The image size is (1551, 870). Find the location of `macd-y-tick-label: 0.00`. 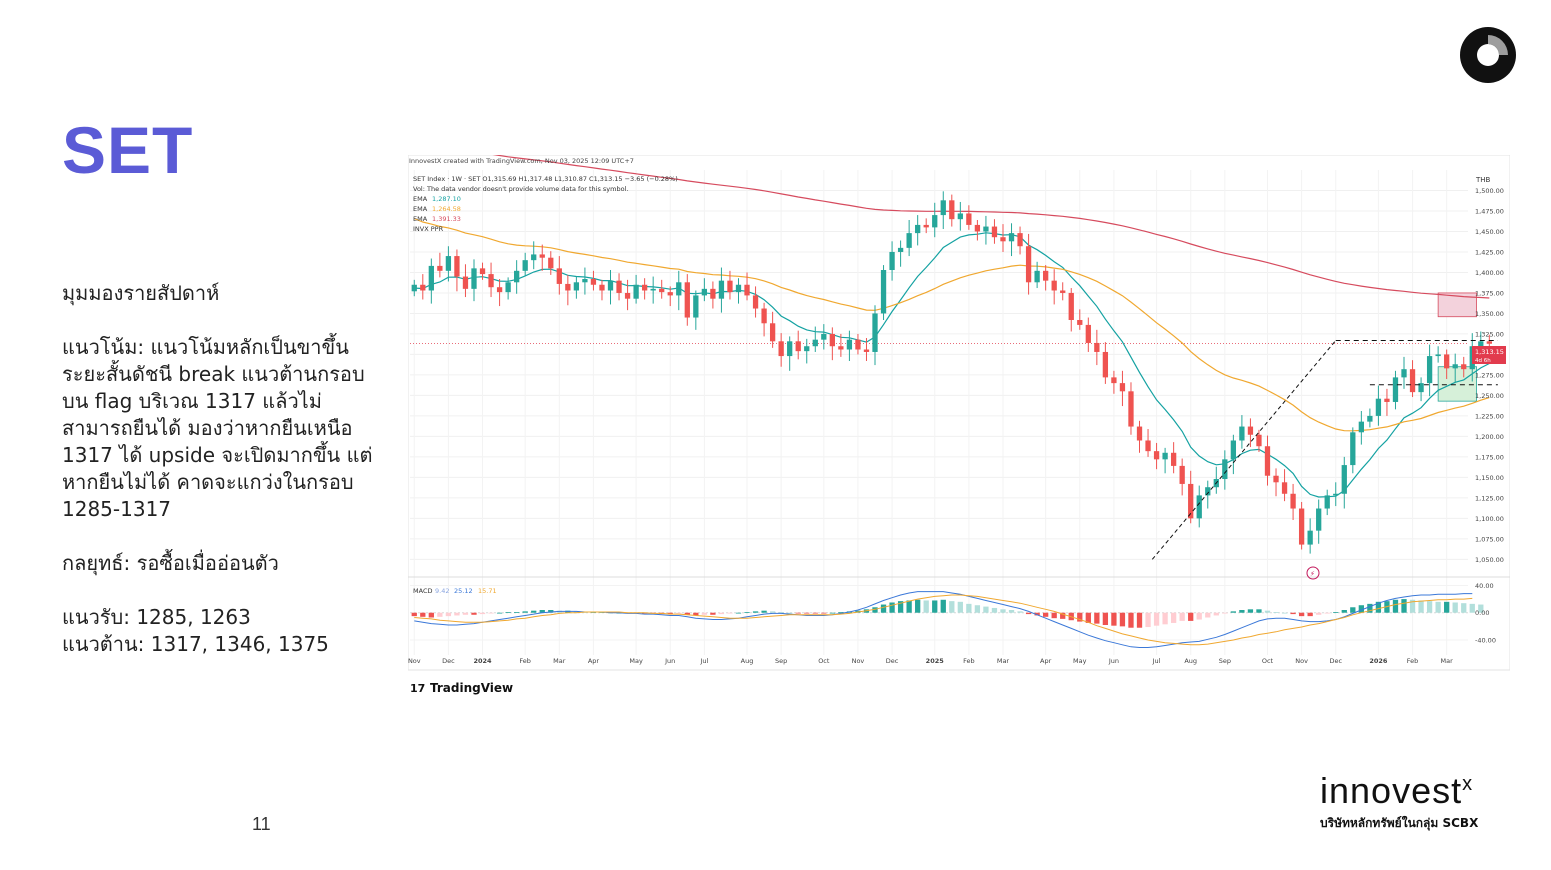

macd-y-tick-label: 0.00 is located at coordinates (1482, 613).